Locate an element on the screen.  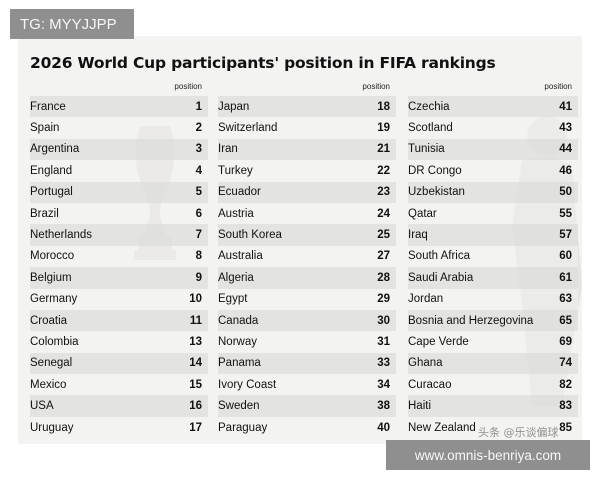
table-row: Netherlands 7 is located at coordinates (119, 235).